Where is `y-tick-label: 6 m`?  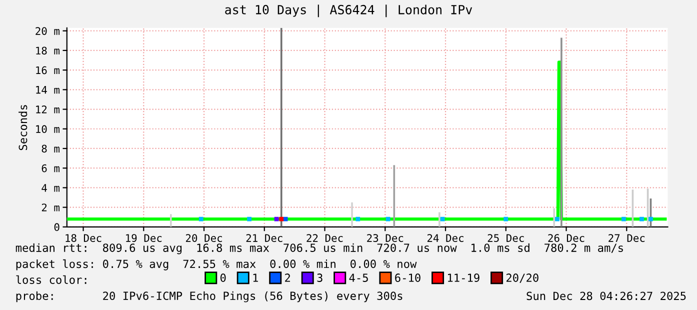
y-tick-label: 6 m is located at coordinates (51, 168).